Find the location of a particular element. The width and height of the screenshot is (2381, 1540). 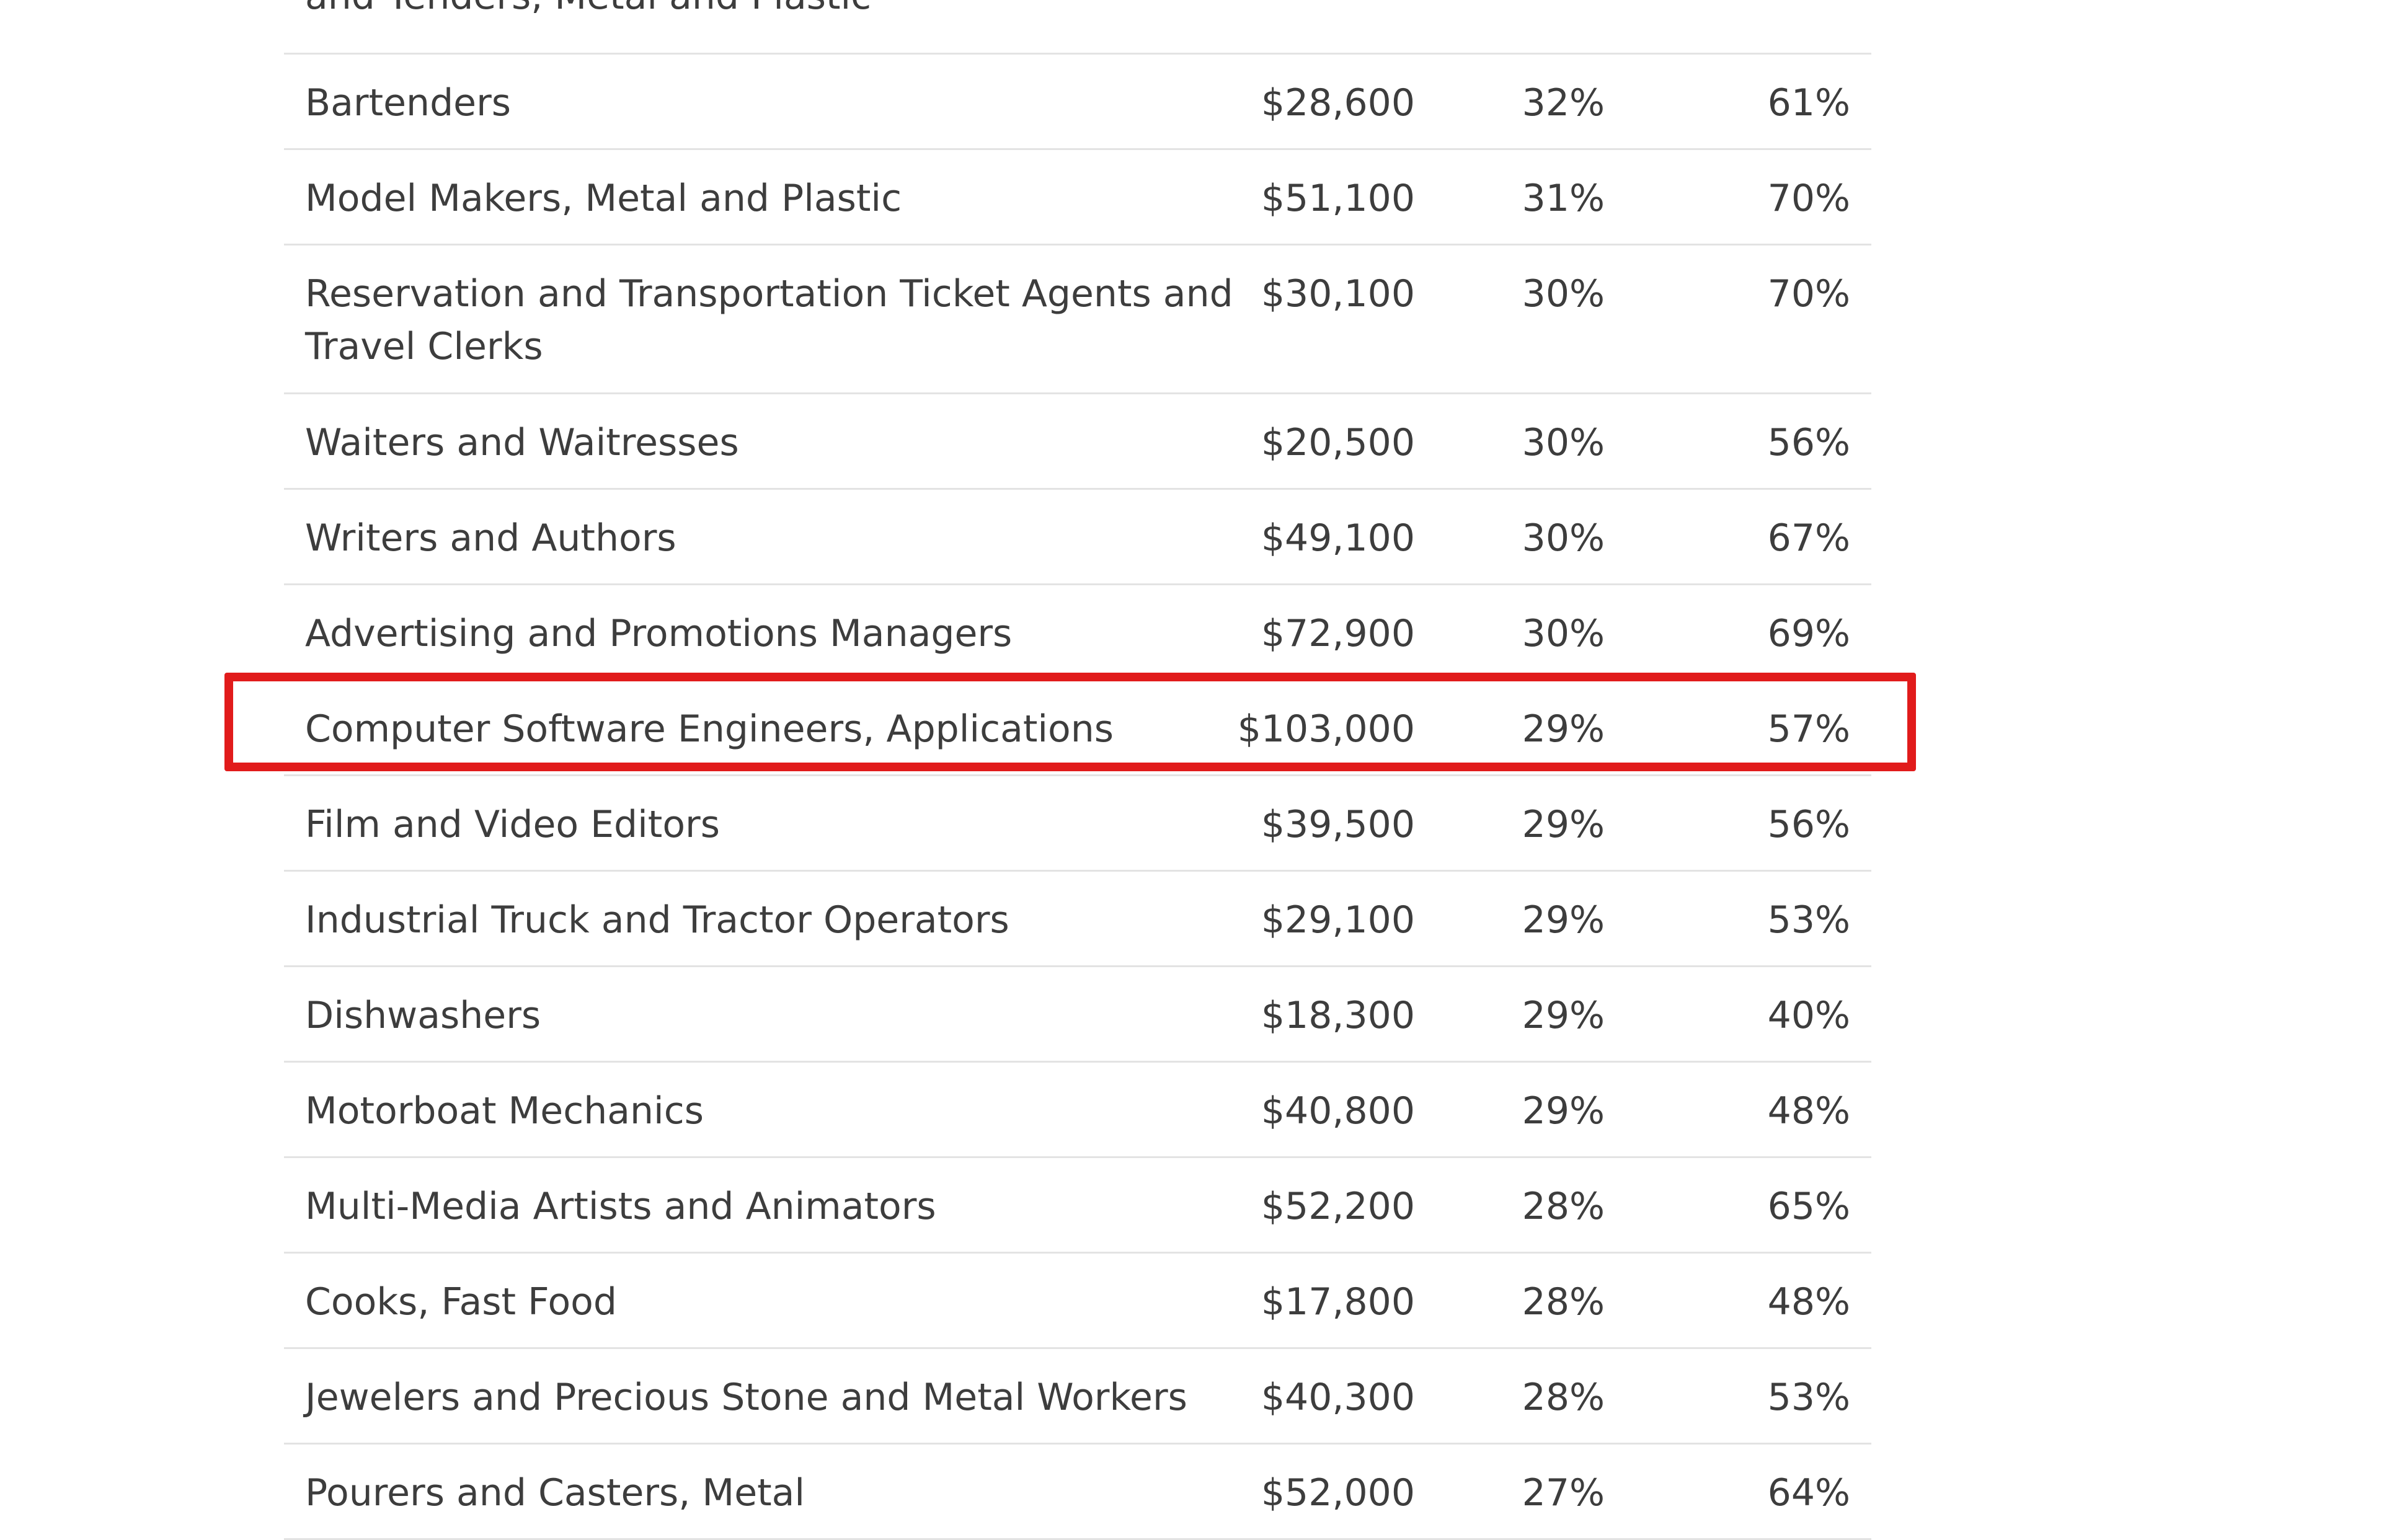

occupation-name: Multi-Media Artists and Animators is located at coordinates (620, 1206).